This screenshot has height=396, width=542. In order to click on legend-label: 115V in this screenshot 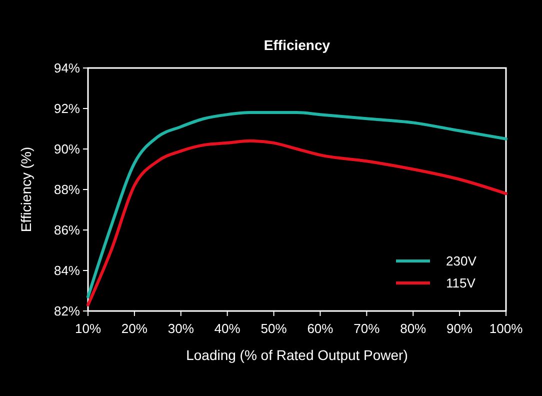, I will do `click(461, 283)`.